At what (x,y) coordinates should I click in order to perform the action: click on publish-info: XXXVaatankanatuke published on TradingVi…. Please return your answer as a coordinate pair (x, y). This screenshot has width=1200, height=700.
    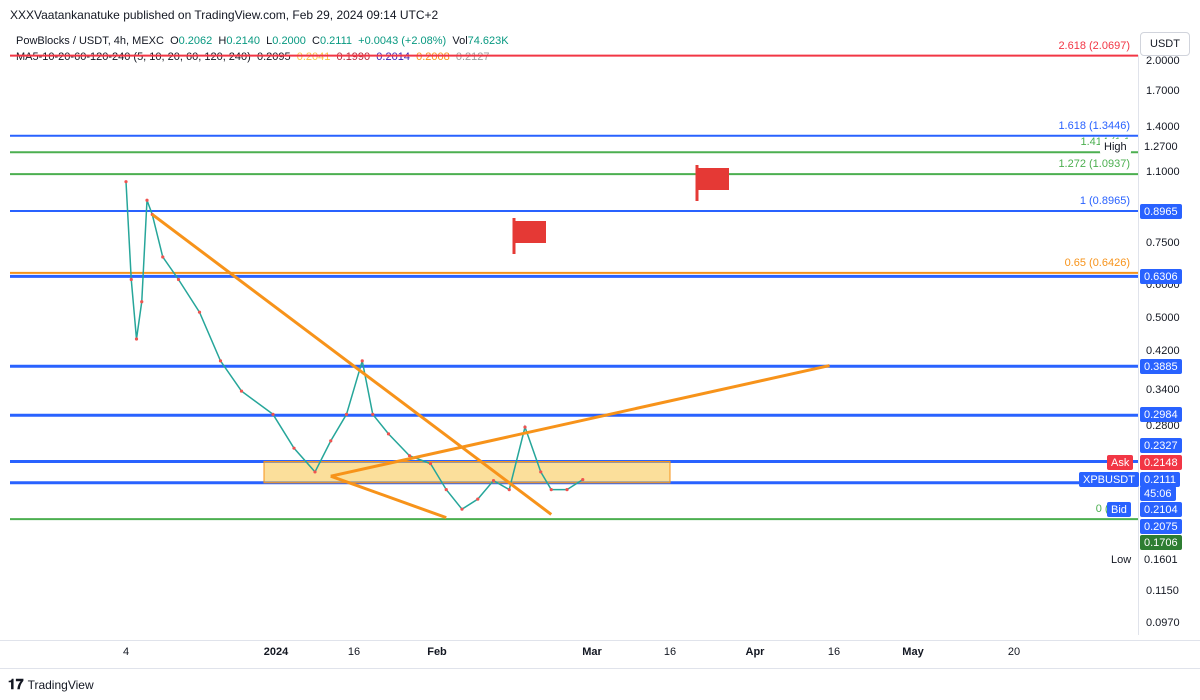
    Looking at the image, I should click on (224, 15).